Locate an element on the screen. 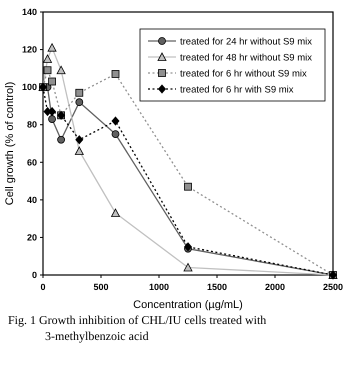 The image size is (348, 372). x-tick-label: 0 is located at coordinates (43, 287).